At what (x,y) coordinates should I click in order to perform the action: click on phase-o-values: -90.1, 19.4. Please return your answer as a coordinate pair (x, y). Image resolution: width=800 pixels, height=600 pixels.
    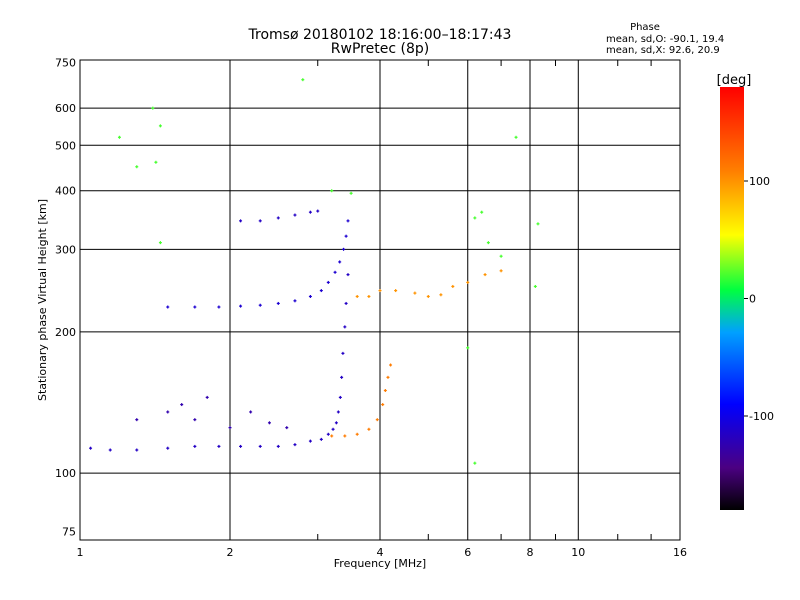
    Looking at the image, I should click on (697, 39).